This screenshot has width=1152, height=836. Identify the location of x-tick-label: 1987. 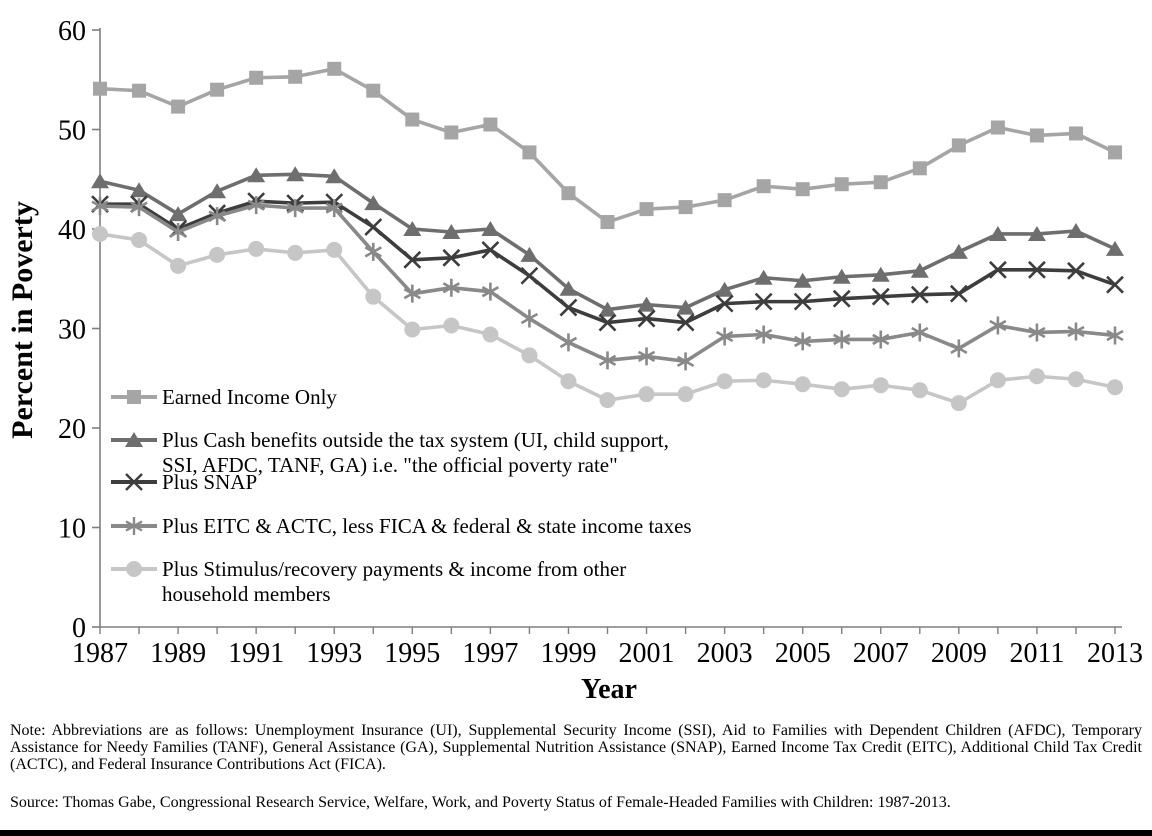
(100, 653).